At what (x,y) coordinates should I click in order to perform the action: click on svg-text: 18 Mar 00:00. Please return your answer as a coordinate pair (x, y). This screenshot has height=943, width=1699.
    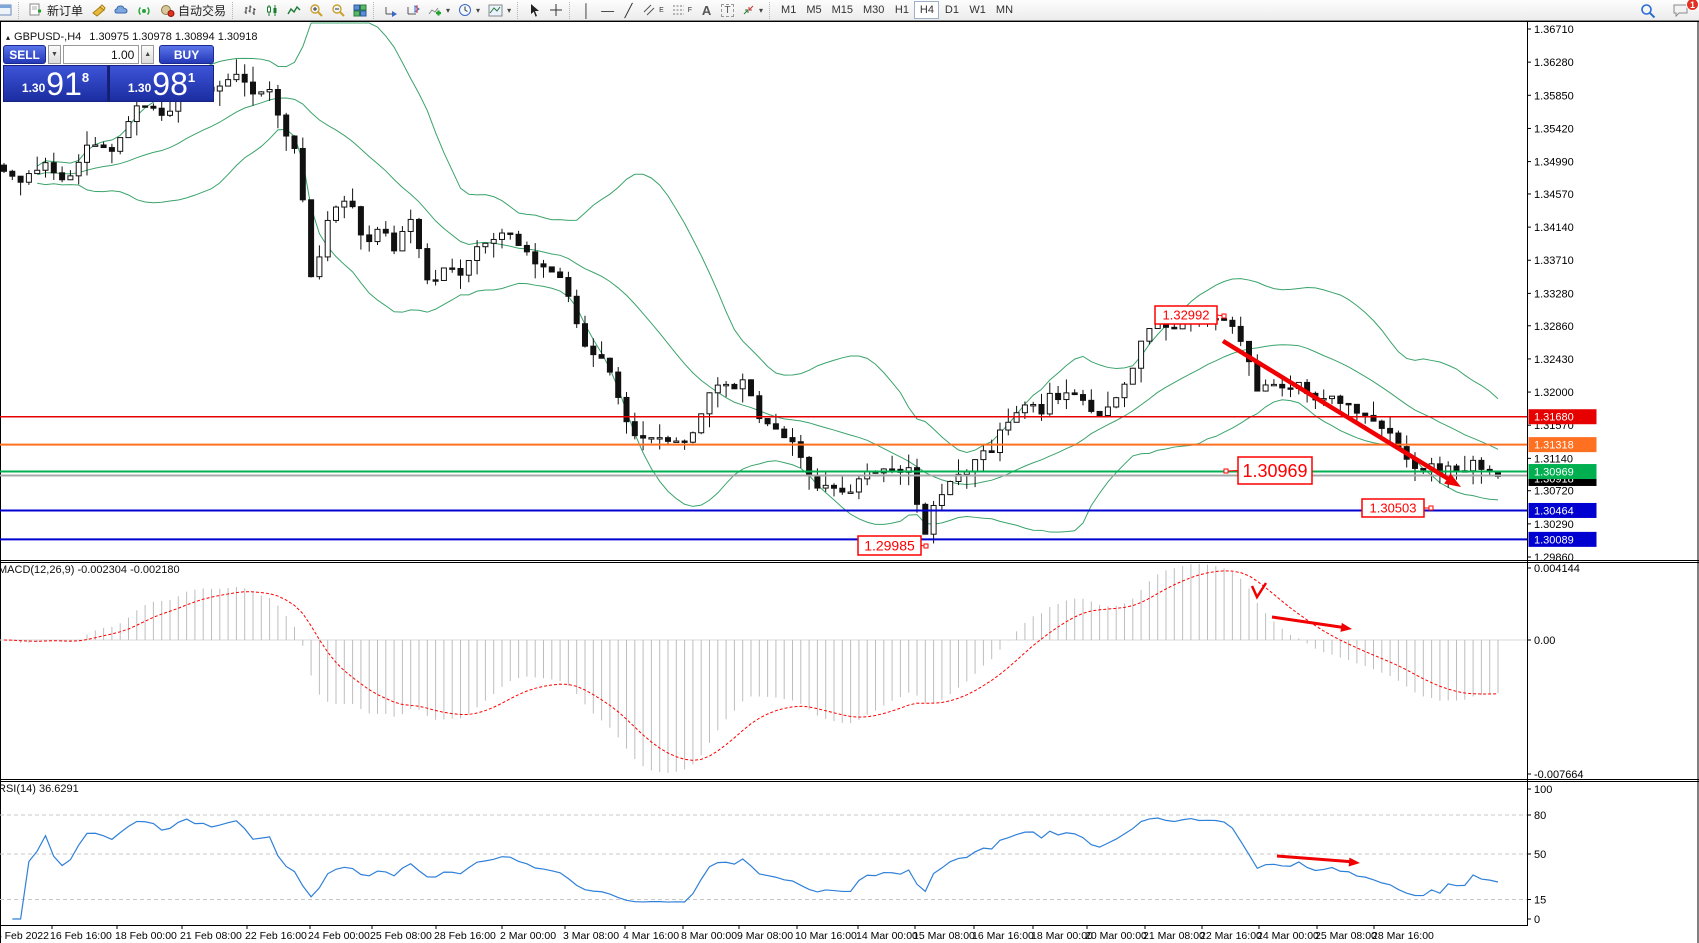
    Looking at the image, I should click on (1062, 936).